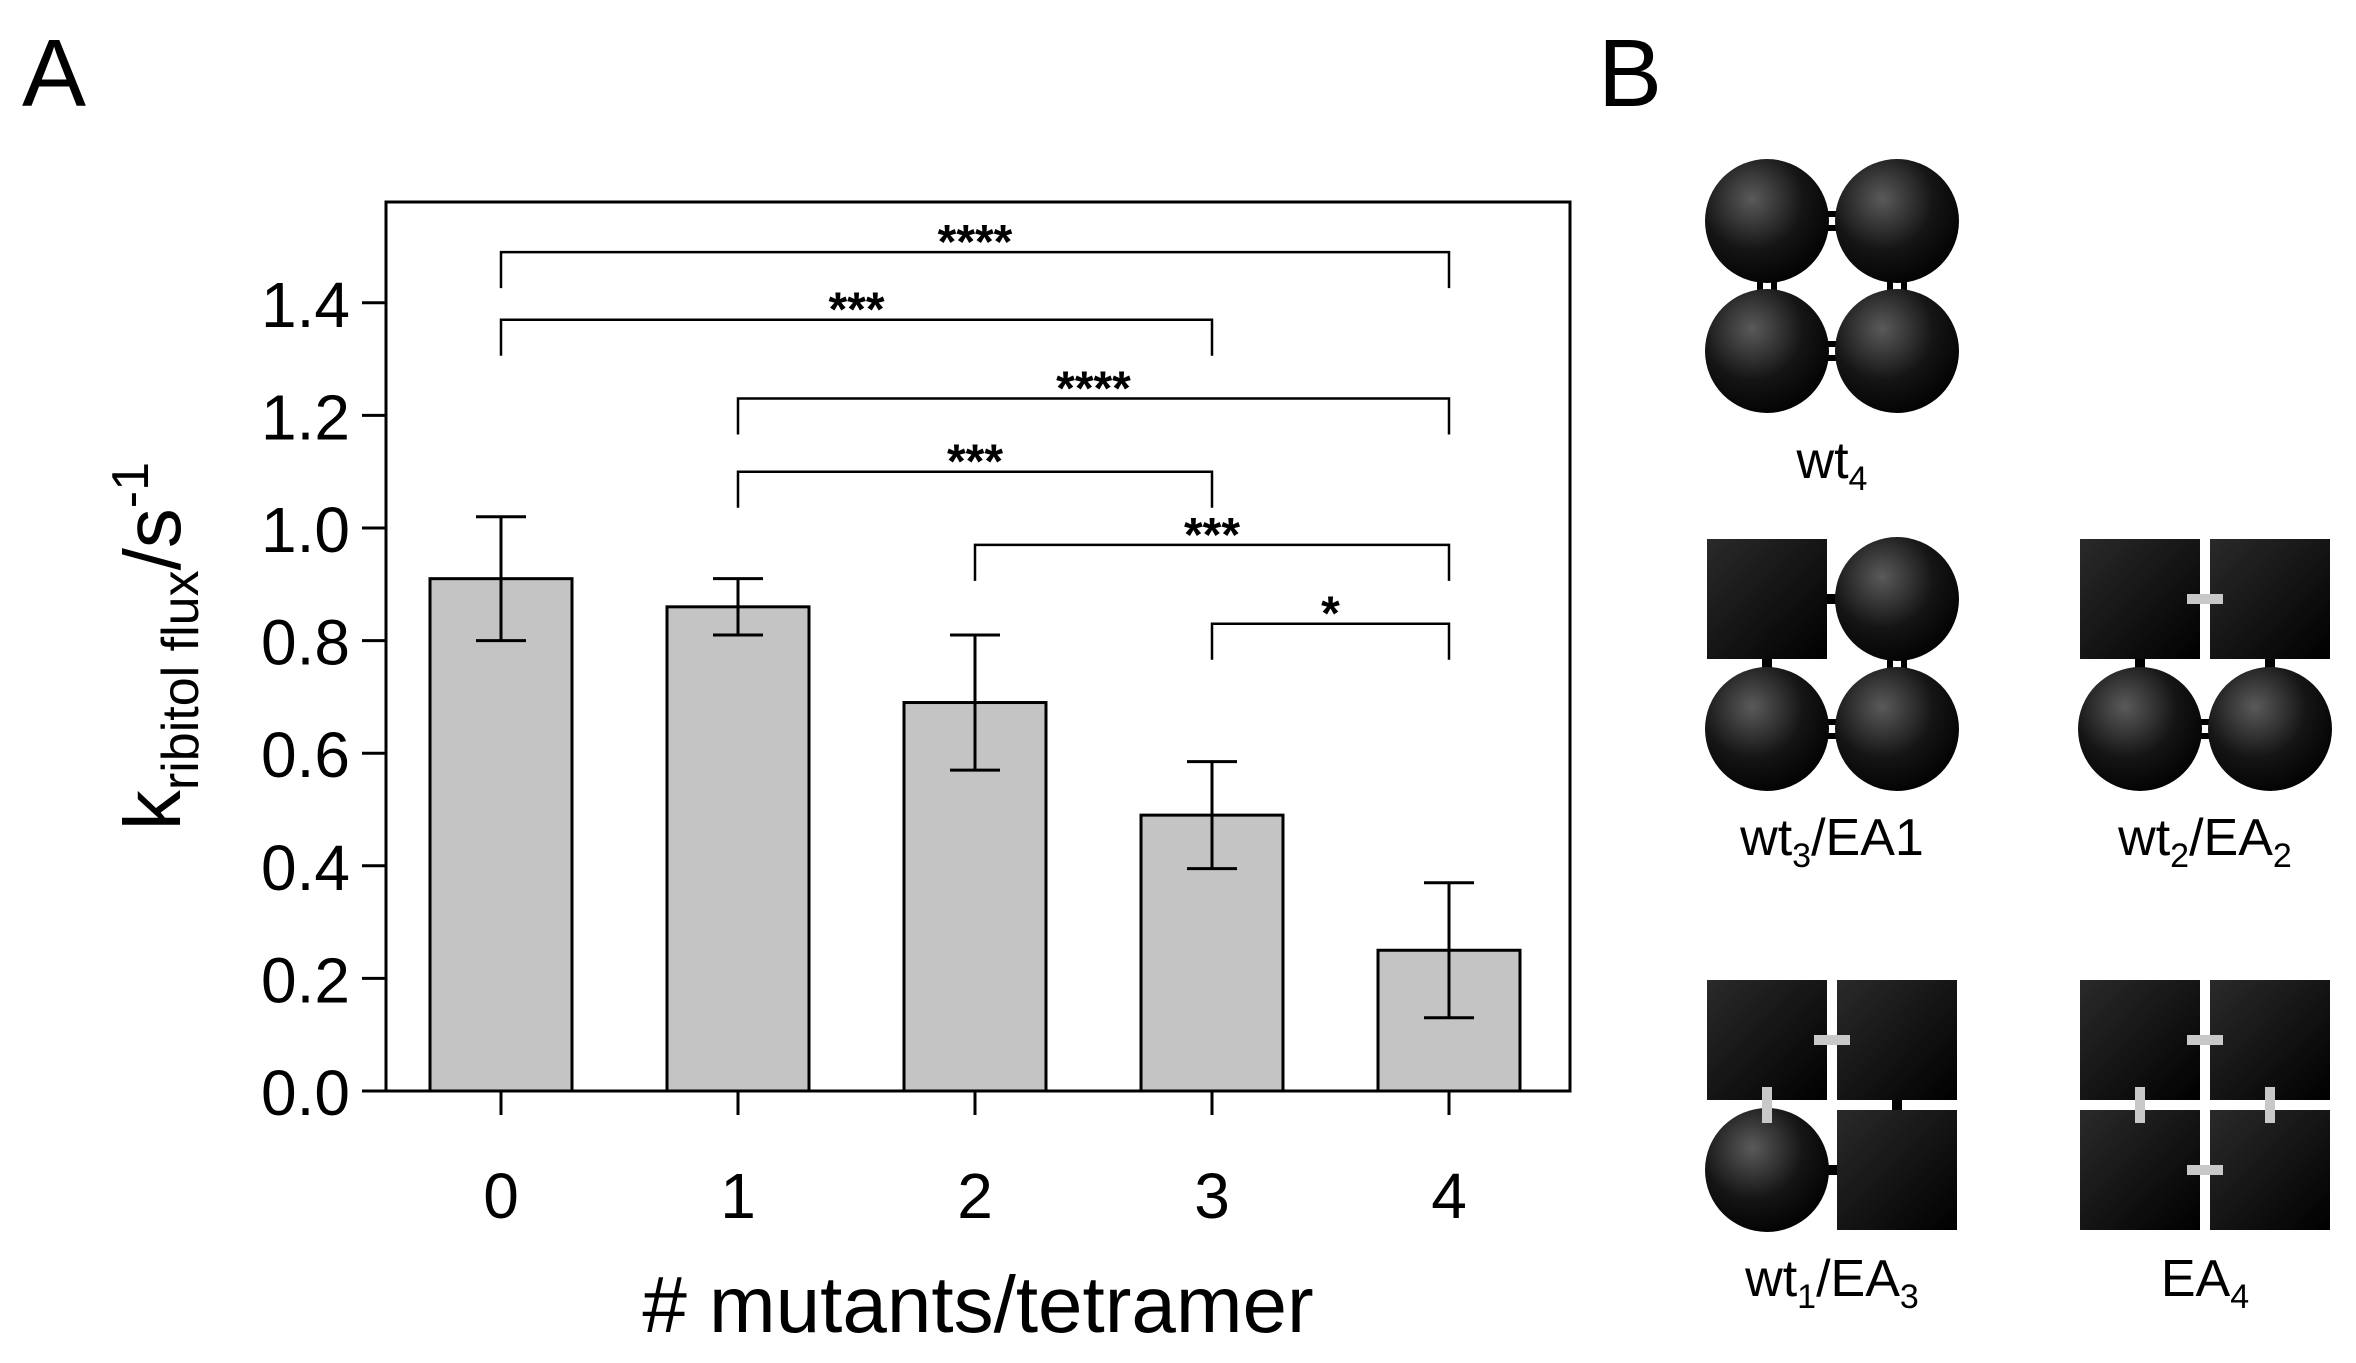 This screenshot has height=1363, width=2356. Describe the element at coordinates (1212, 1196) in the screenshot. I see `x-tick-label: 3` at that location.